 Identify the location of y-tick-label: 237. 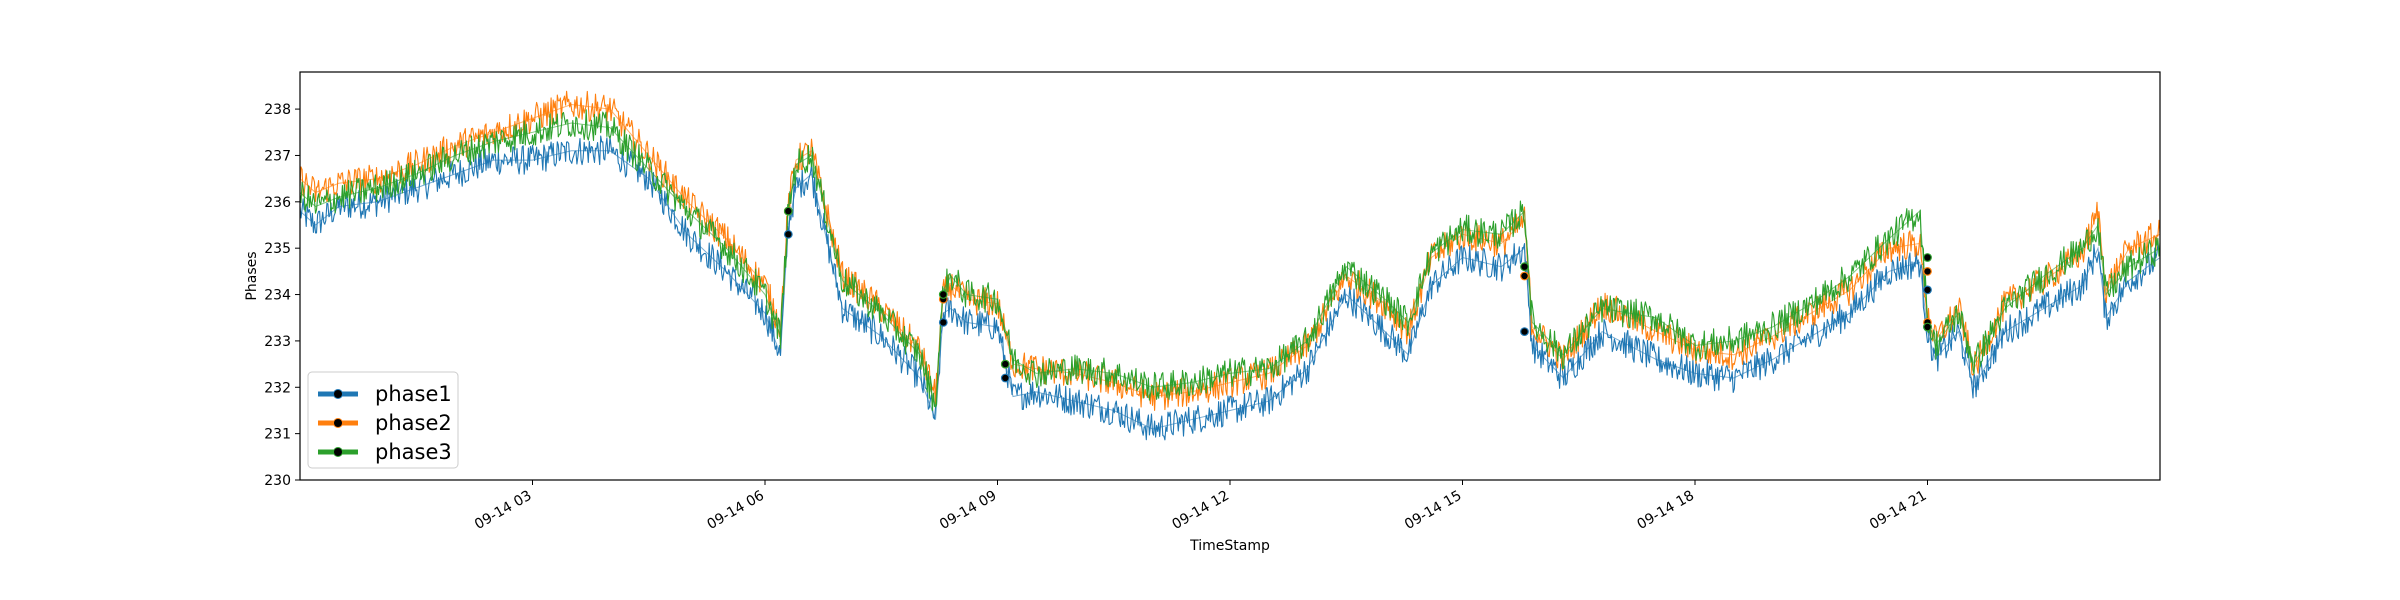
(277, 156).